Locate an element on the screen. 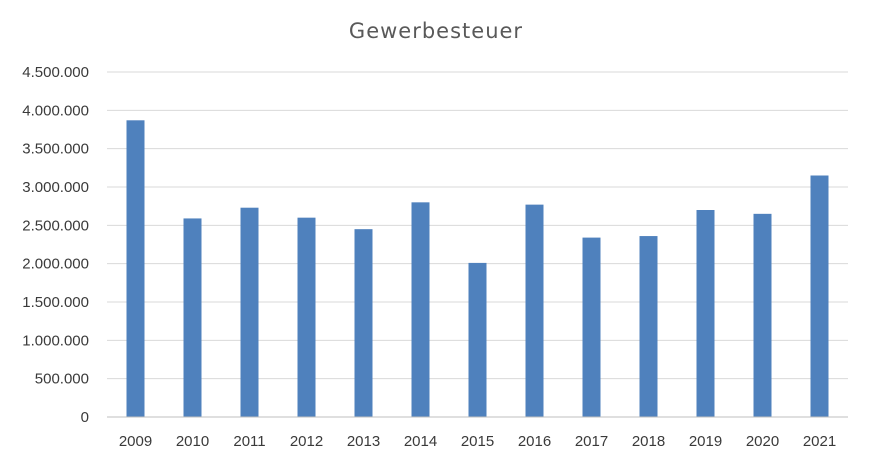  x-tick-label: 2016 is located at coordinates (534, 441).